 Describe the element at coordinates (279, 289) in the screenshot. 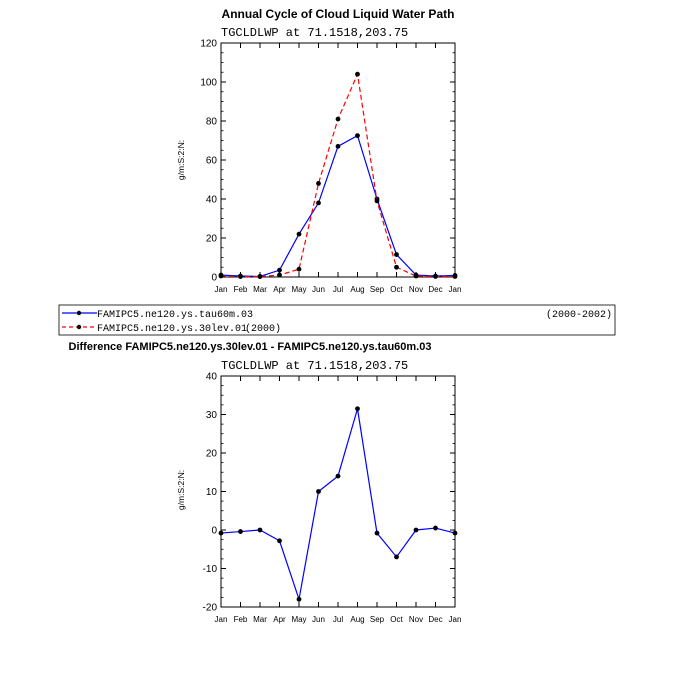

I see `top-xtick-label: Apr` at that location.